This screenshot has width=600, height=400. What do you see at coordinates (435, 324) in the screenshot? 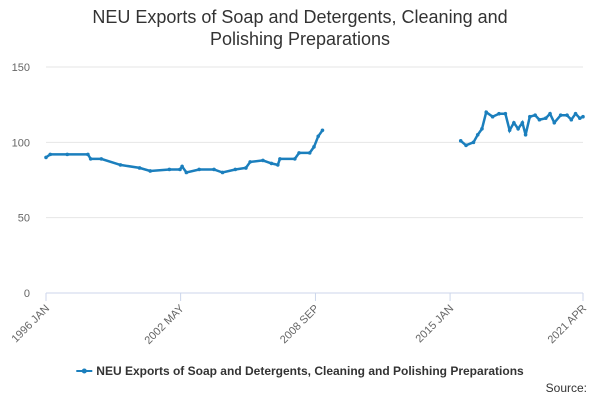
I see `x-tick-label: 2015 JAN` at bounding box center [435, 324].